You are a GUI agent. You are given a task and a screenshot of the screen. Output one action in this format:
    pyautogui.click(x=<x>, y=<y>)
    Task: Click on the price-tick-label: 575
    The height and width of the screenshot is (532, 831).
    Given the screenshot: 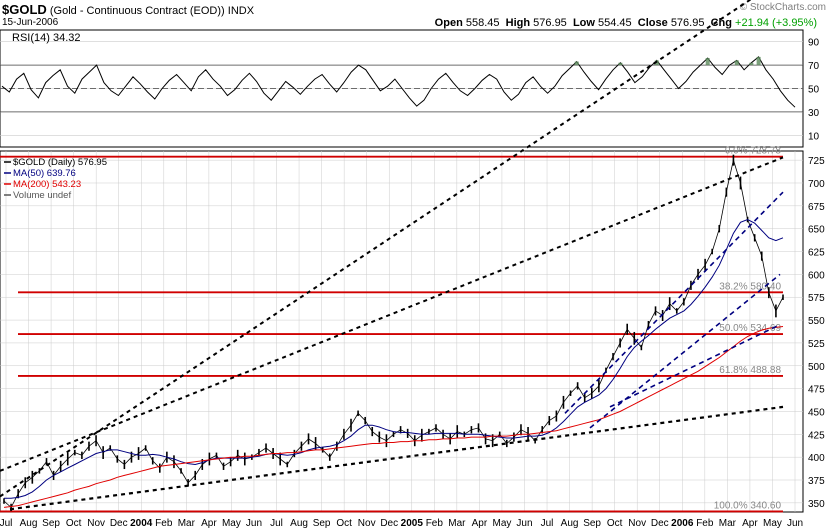 What is the action you would take?
    pyautogui.click(x=816, y=298)
    